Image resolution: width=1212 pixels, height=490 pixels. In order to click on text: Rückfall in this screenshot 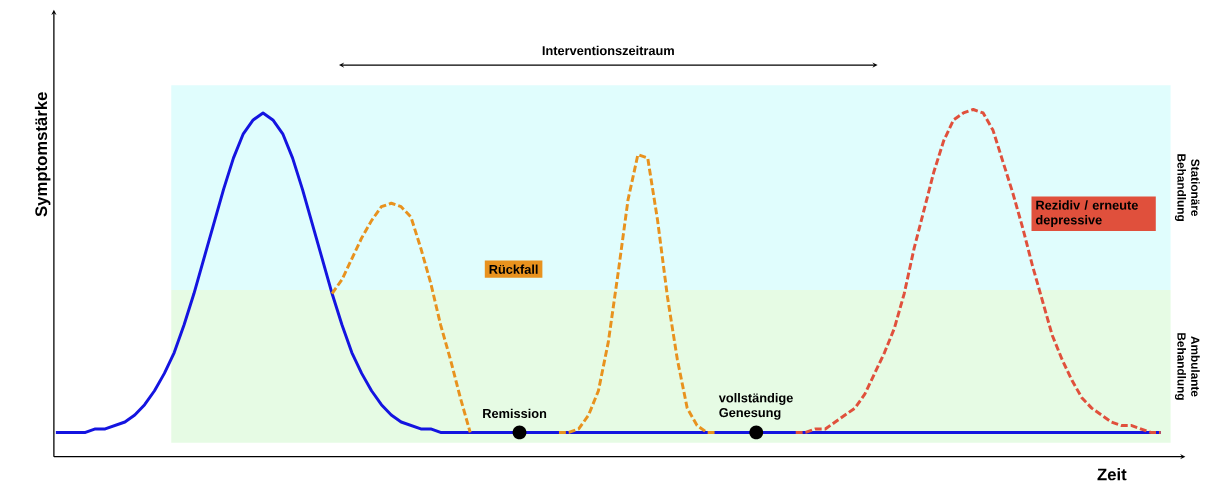, I will do `click(513, 269)`.